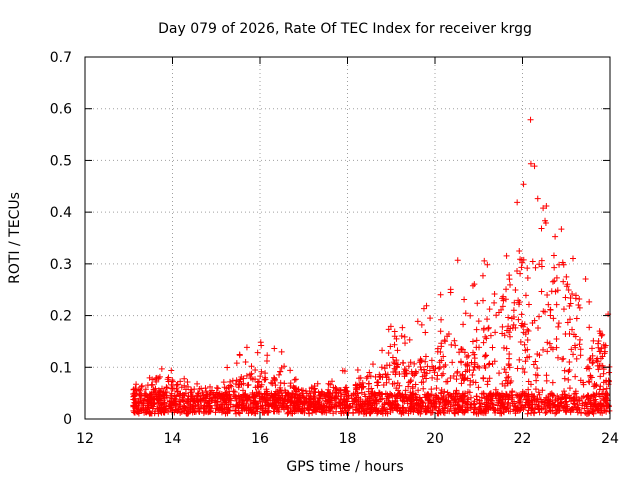 The height and width of the screenshot is (484, 640). I want to click on x-tick-label: 14, so click(173, 439).